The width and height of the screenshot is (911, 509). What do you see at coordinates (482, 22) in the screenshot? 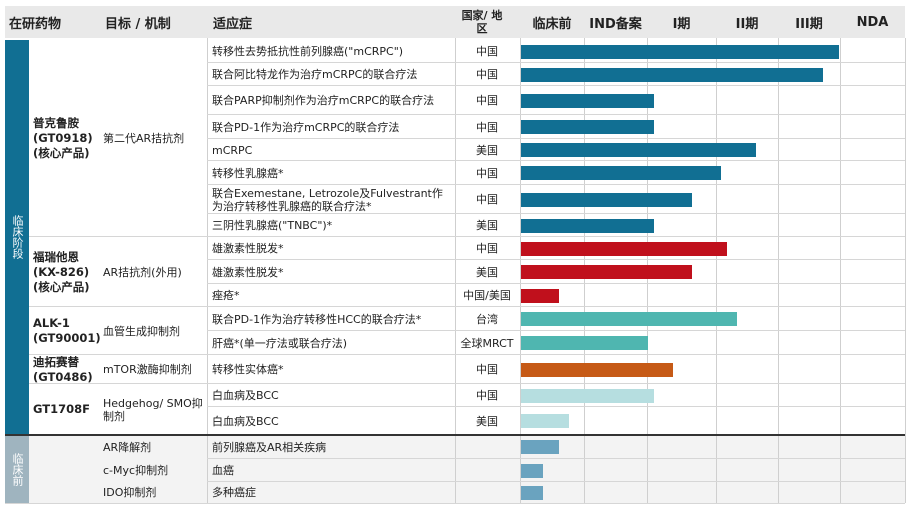
I see `header-country: 国家/ 地区` at bounding box center [482, 22].